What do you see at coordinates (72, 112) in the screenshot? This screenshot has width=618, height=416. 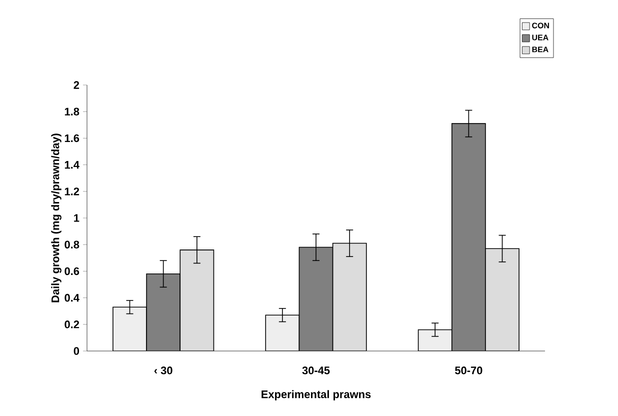 I see `y-tick-label: 1.8` at bounding box center [72, 112].